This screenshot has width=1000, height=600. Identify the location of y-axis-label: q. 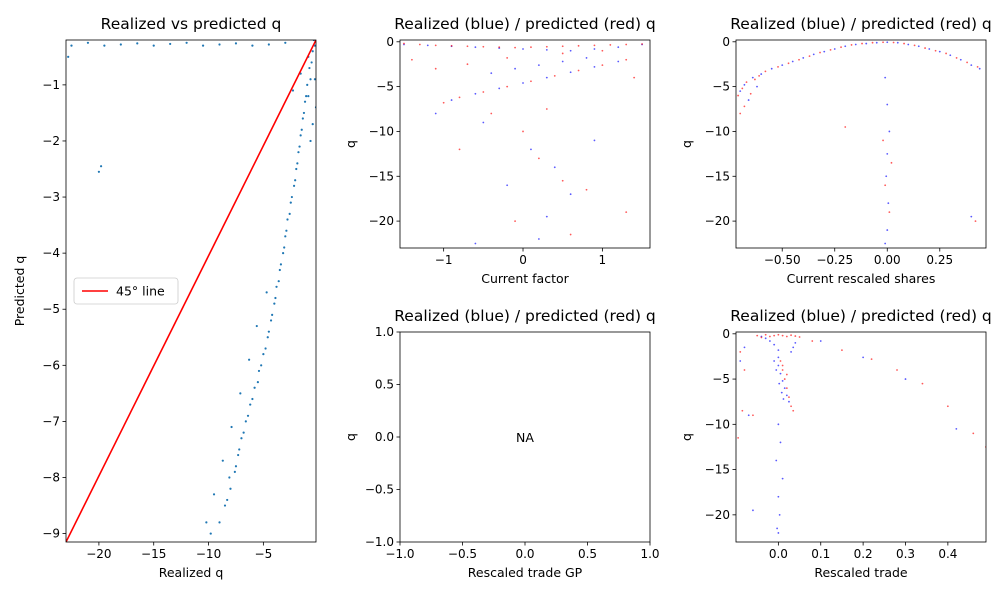
(686, 144).